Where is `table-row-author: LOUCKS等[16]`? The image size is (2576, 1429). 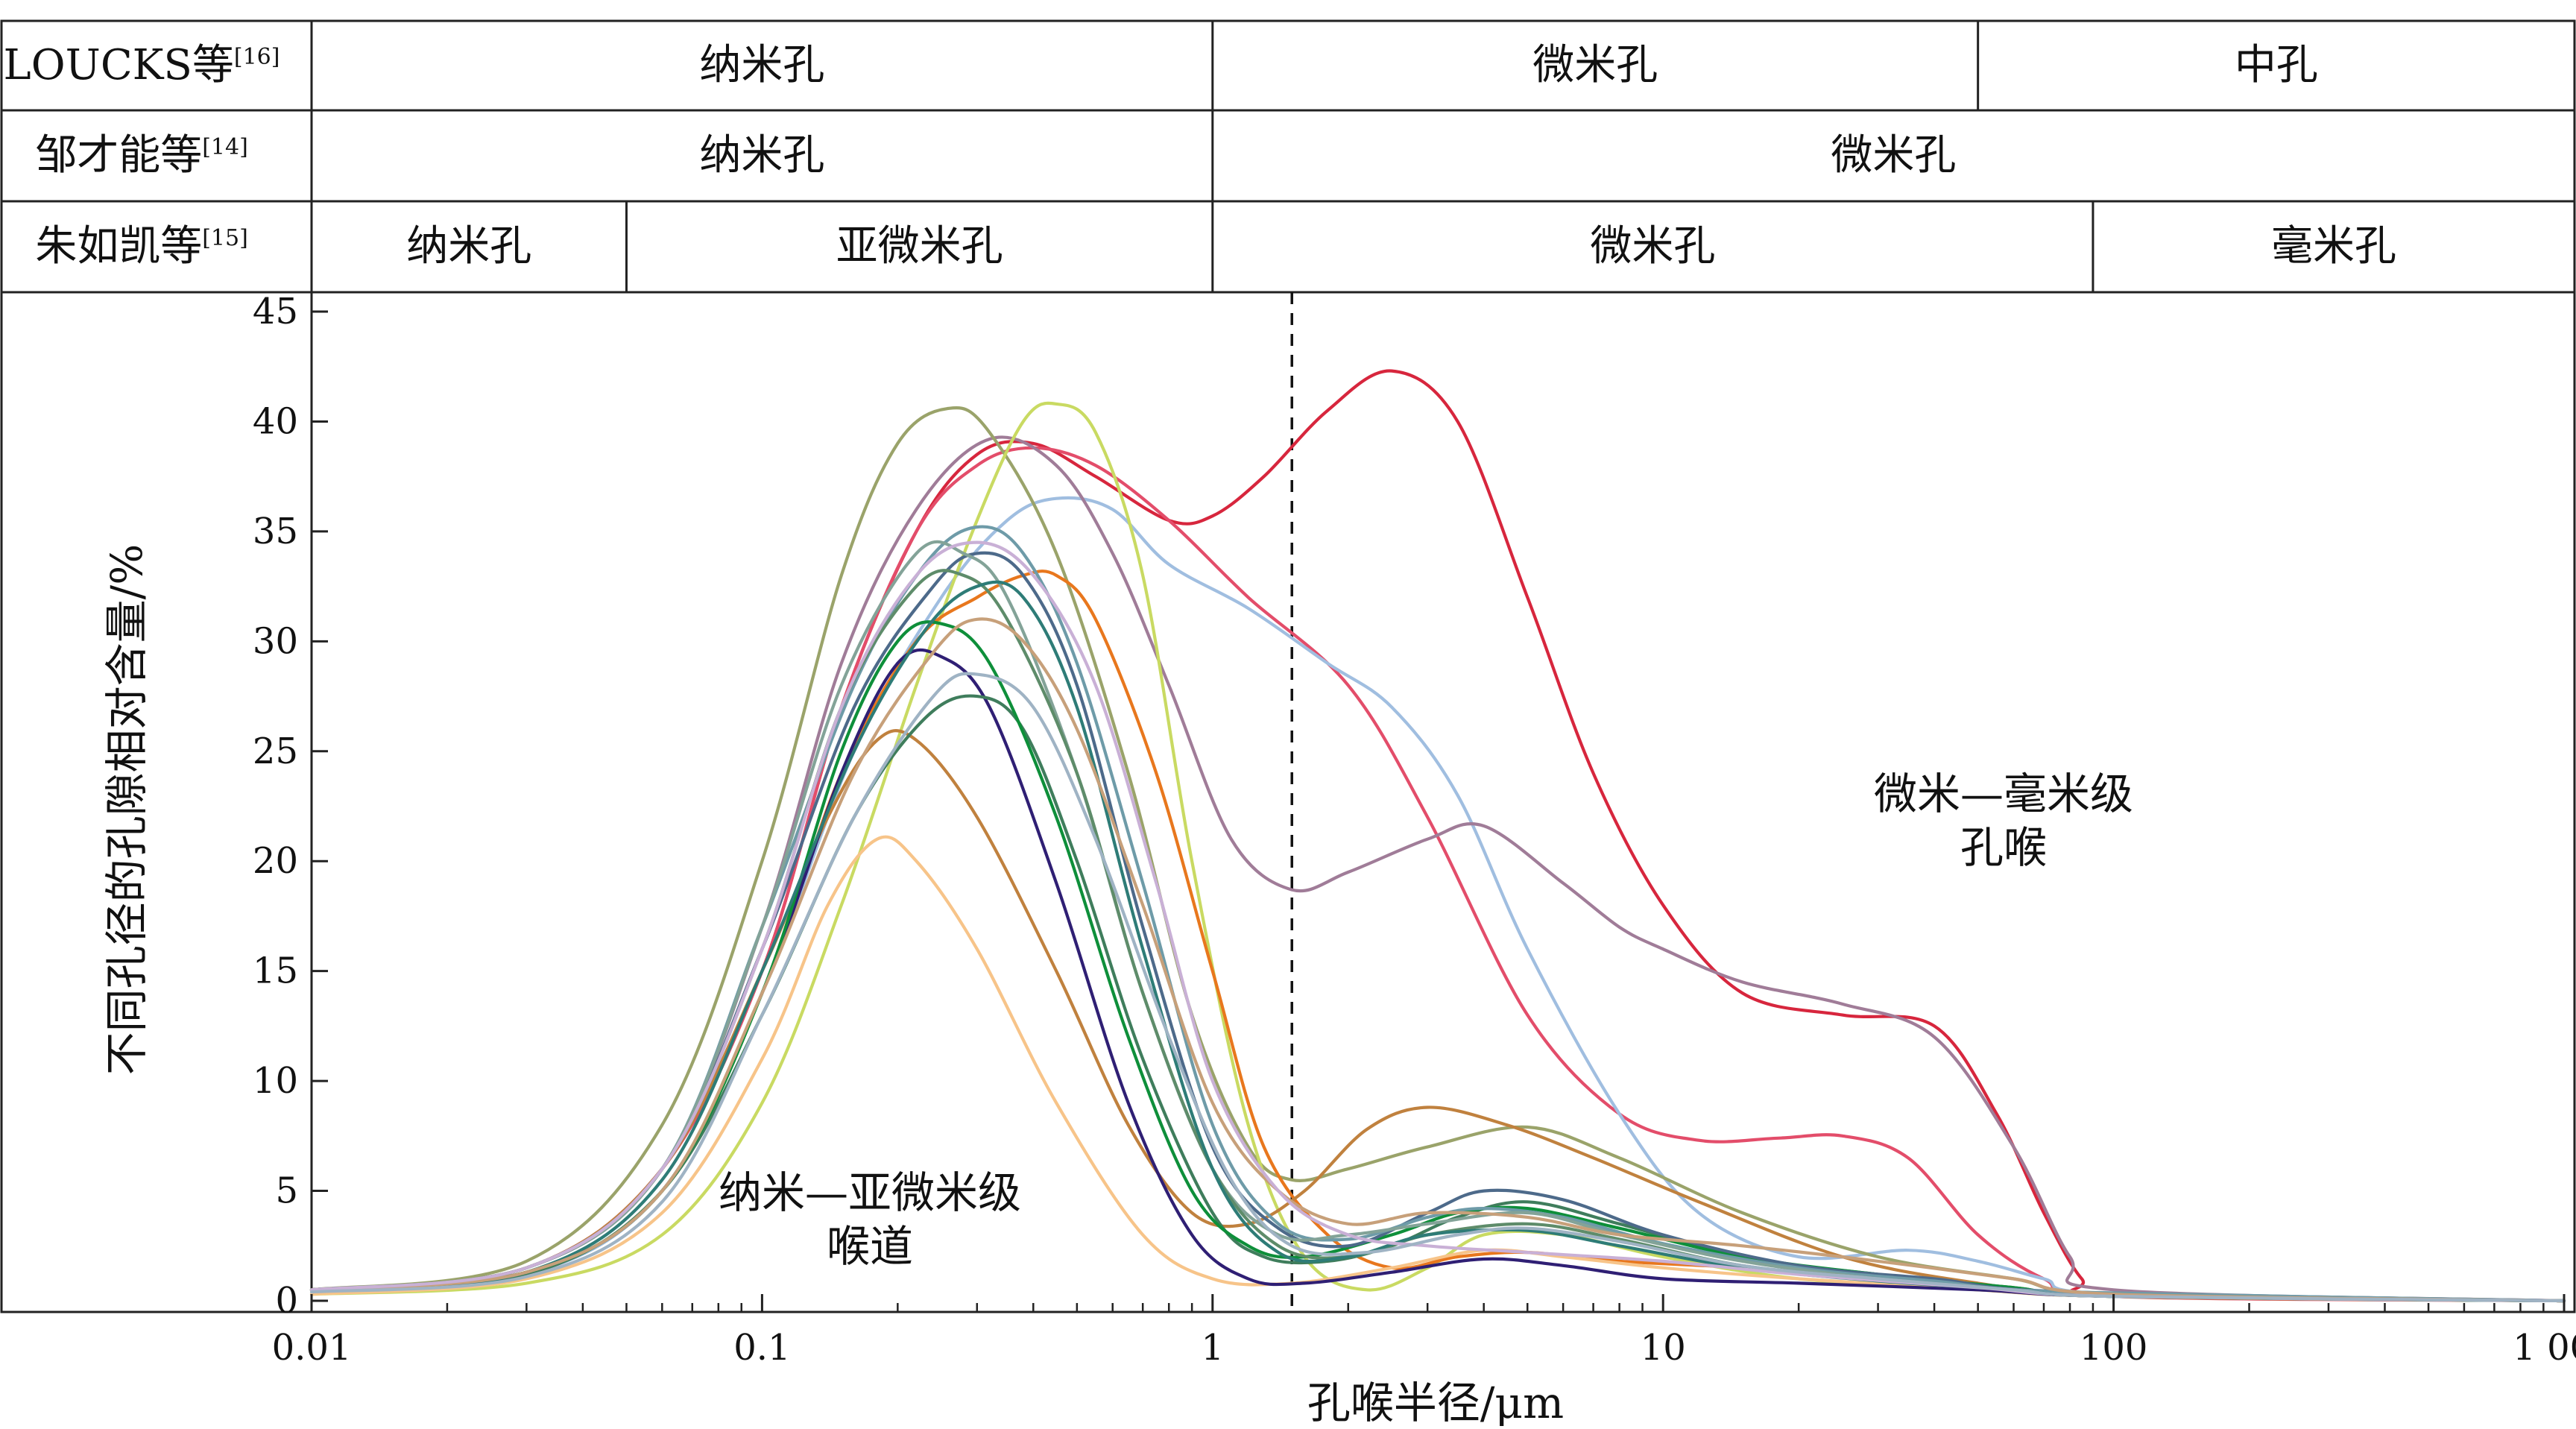 table-row-author: LOUCKS等[16] is located at coordinates (142, 65).